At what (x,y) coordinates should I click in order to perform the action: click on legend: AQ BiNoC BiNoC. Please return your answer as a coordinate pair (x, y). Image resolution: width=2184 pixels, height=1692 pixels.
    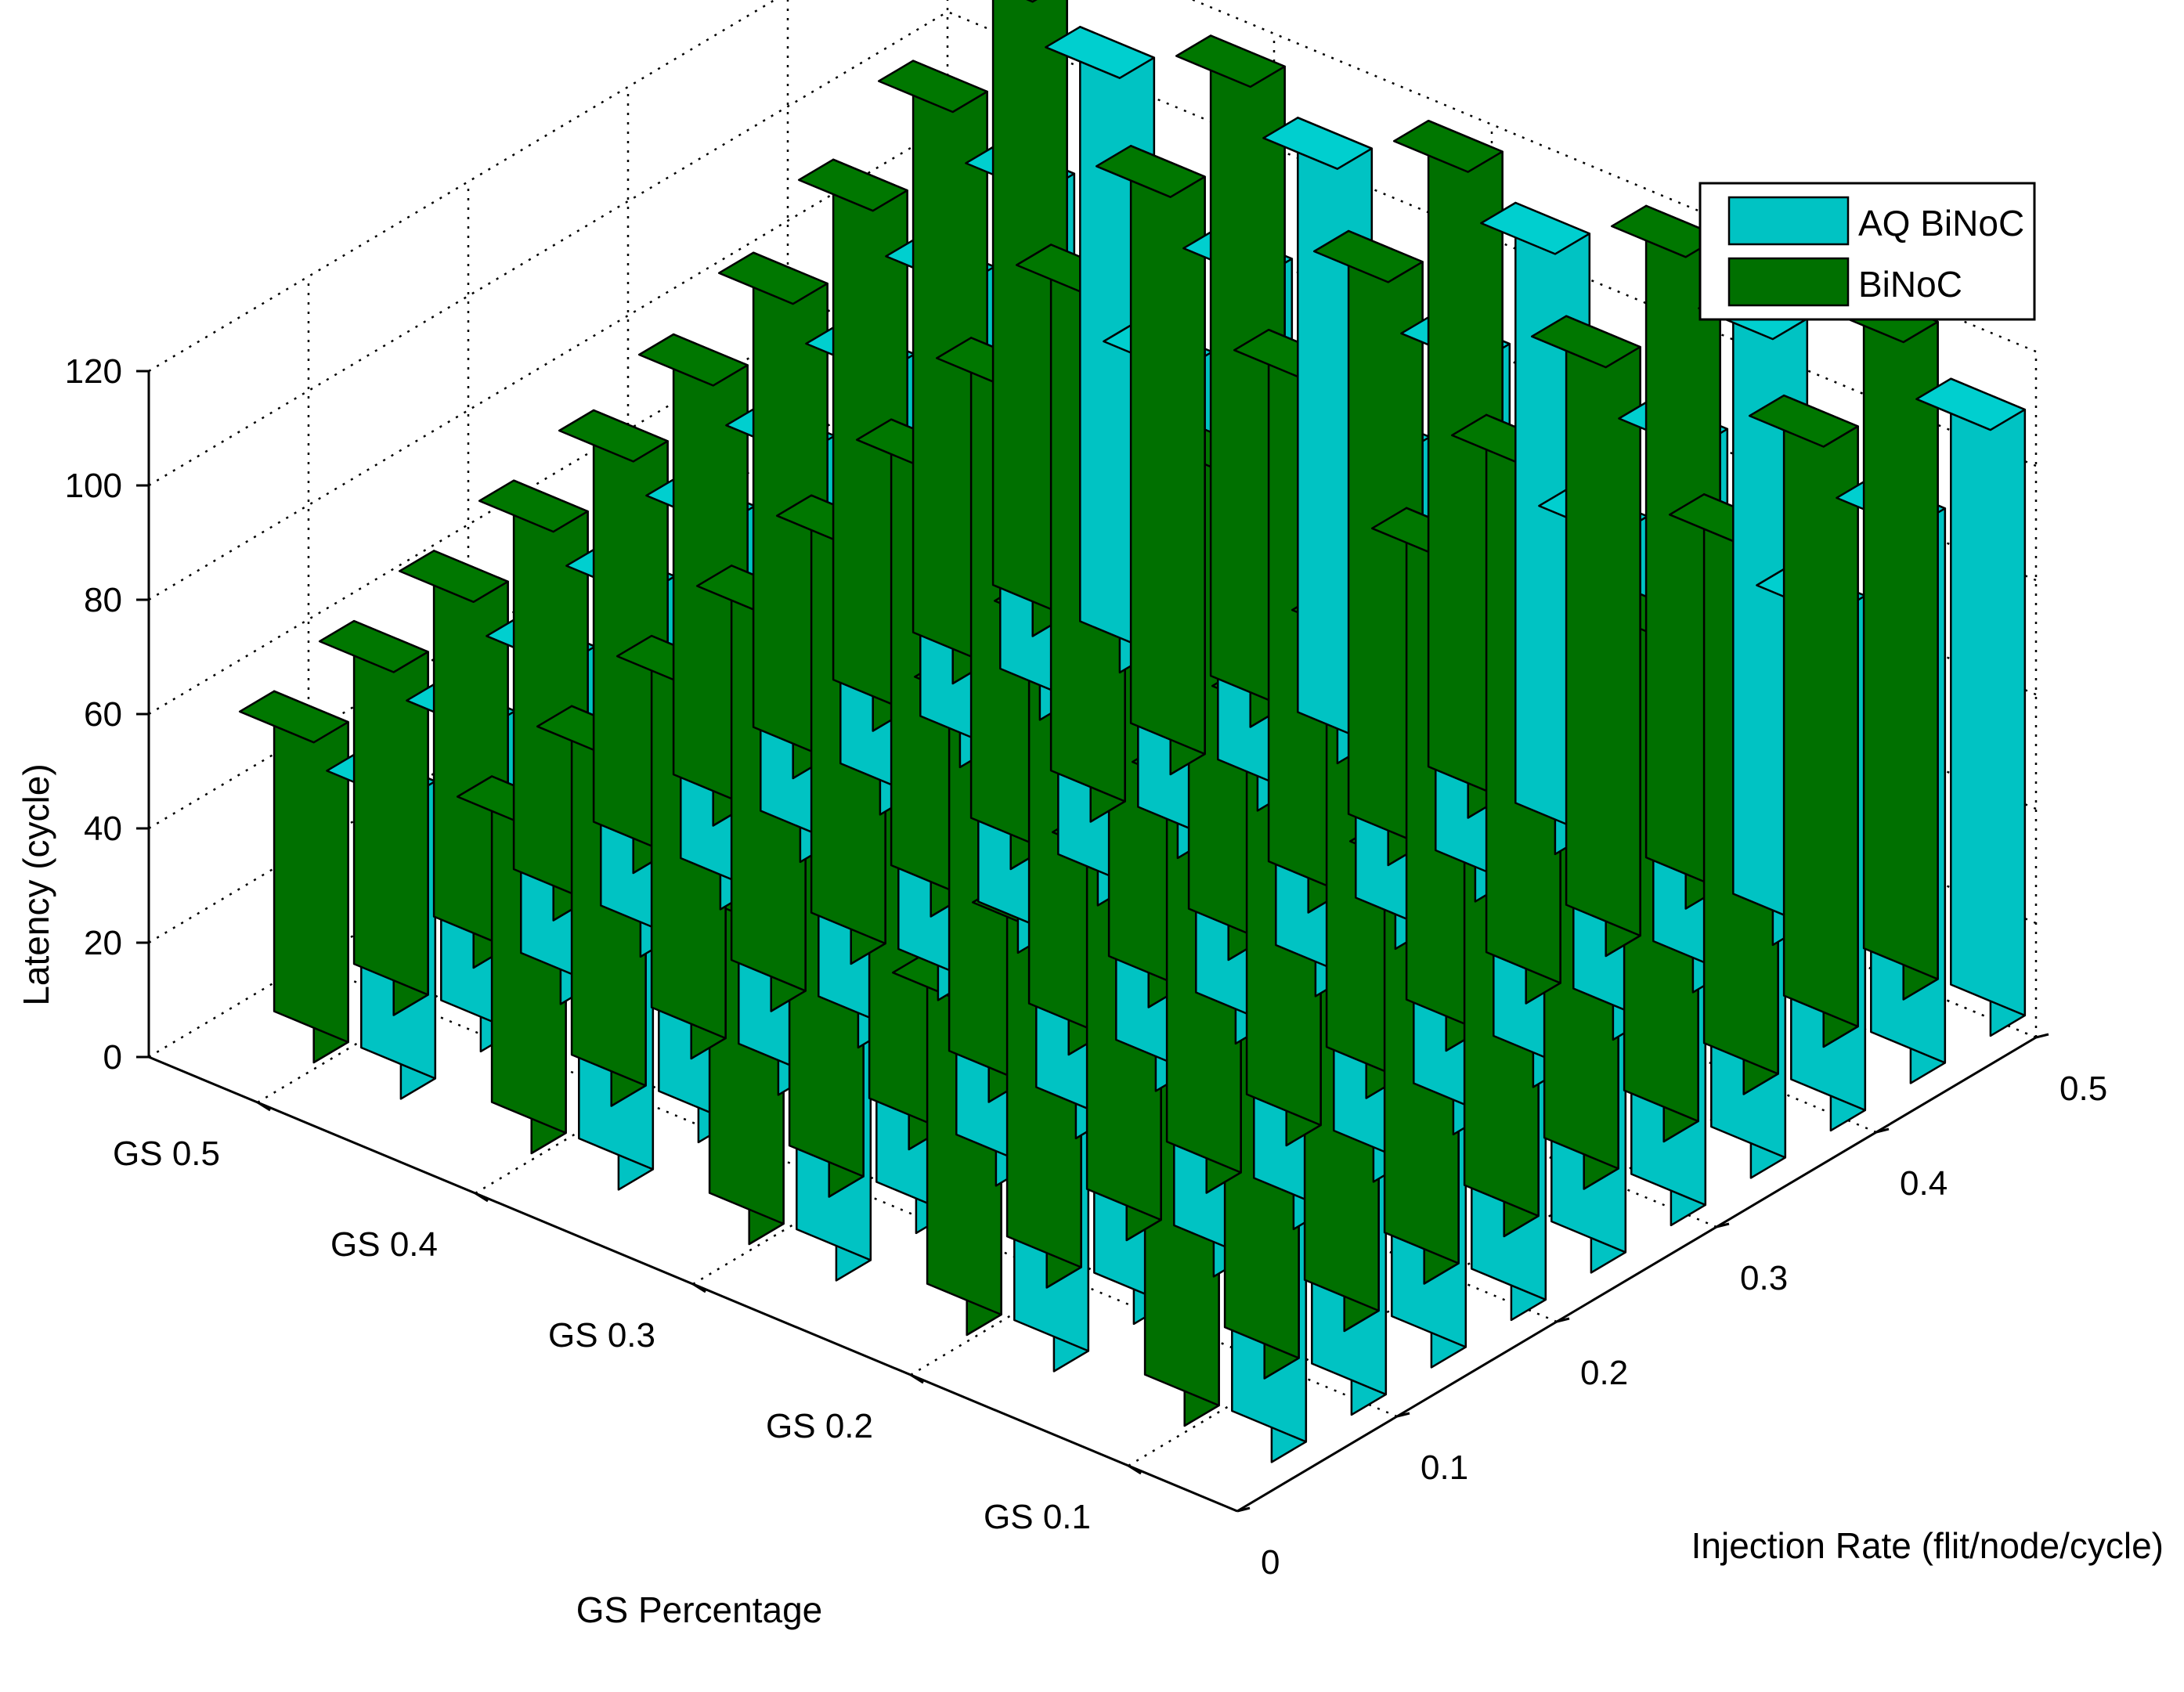
    Looking at the image, I should click on (1867, 252).